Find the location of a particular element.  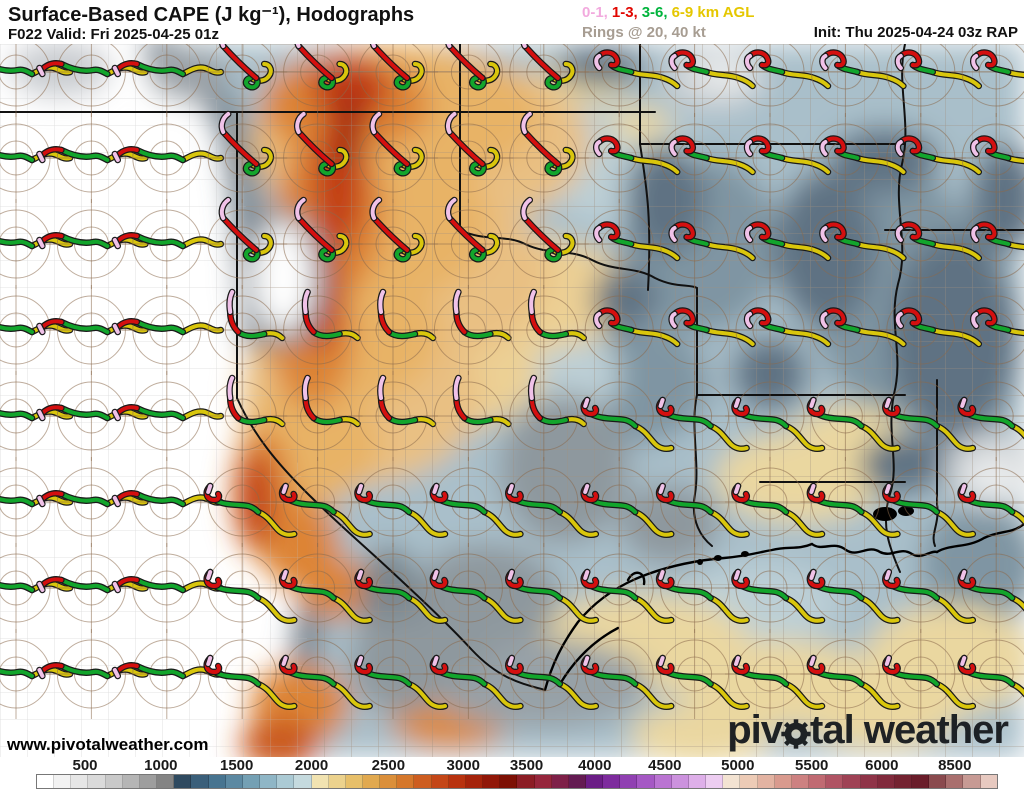

init-time-label: Init: Thu 2025-04-24 03z RAP is located at coordinates (915, 32).